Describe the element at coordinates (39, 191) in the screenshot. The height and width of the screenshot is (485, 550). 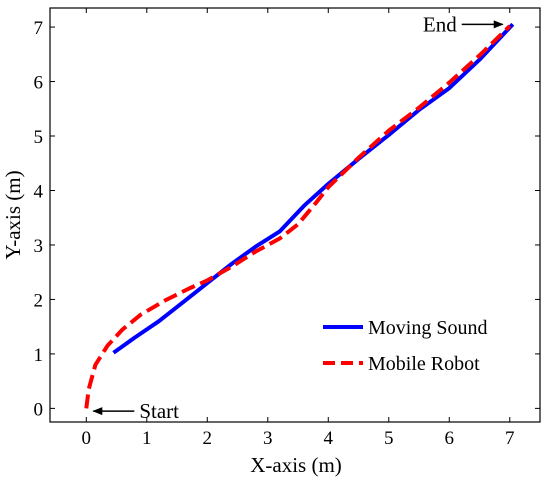
I see `y-tick-label: 4` at that location.